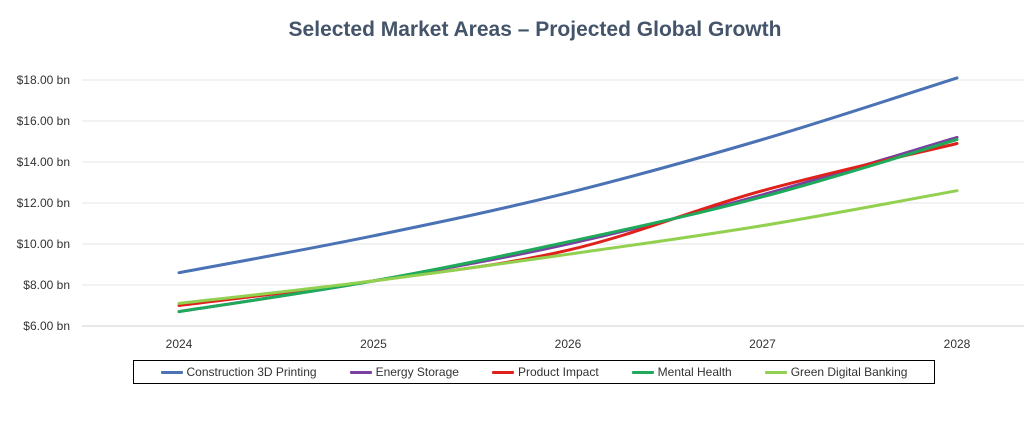  What do you see at coordinates (417, 372) in the screenshot?
I see `legend-label: Energy Storage` at bounding box center [417, 372].